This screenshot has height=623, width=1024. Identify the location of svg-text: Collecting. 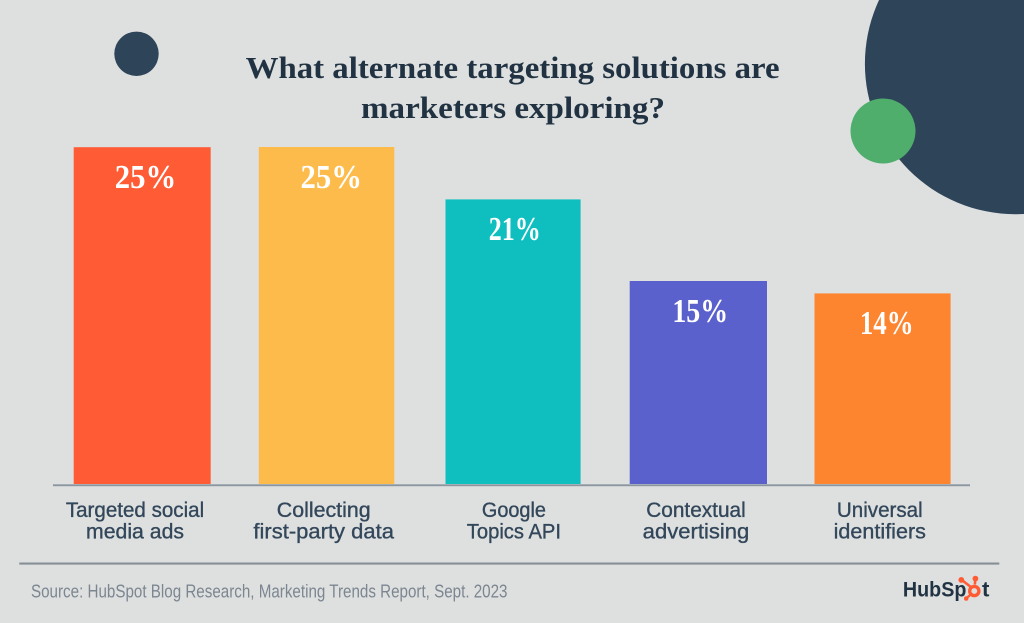
(324, 510).